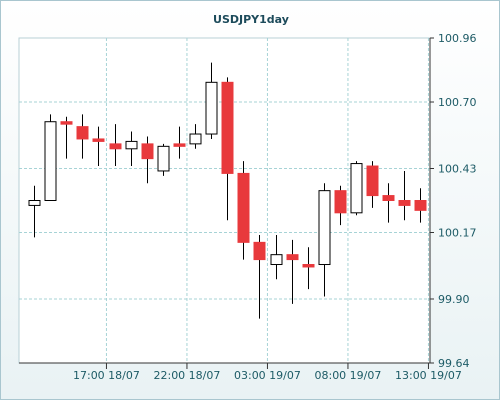 This screenshot has width=500, height=400. Describe the element at coordinates (251, 19) in the screenshot. I see `chart-title: USDJPY1day` at that location.